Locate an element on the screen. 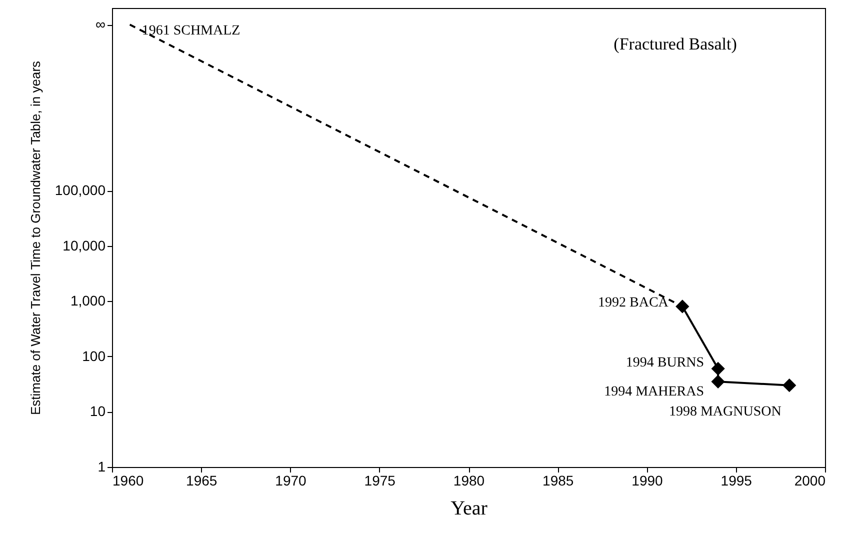 The width and height of the screenshot is (858, 542). y-tick-label: ∞ is located at coordinates (101, 24).